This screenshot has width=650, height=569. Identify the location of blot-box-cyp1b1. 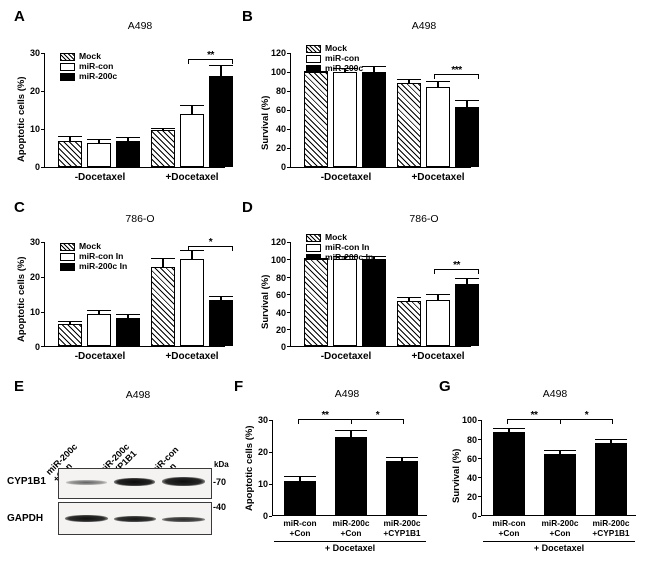
(135, 483).